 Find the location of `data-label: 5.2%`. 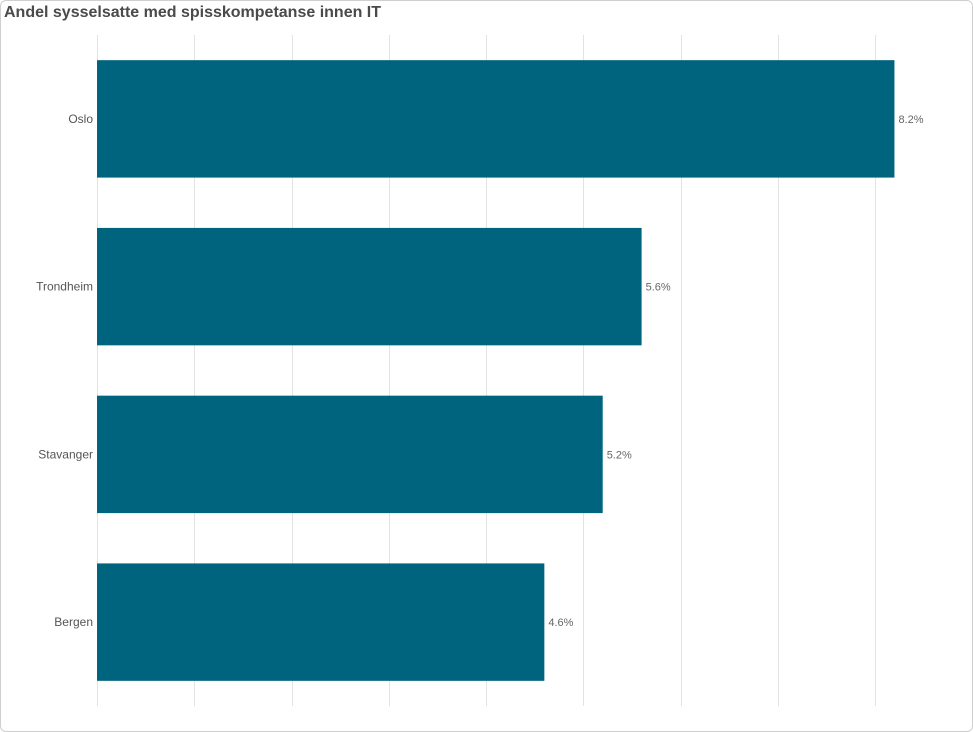

data-label: 5.2% is located at coordinates (619, 455).